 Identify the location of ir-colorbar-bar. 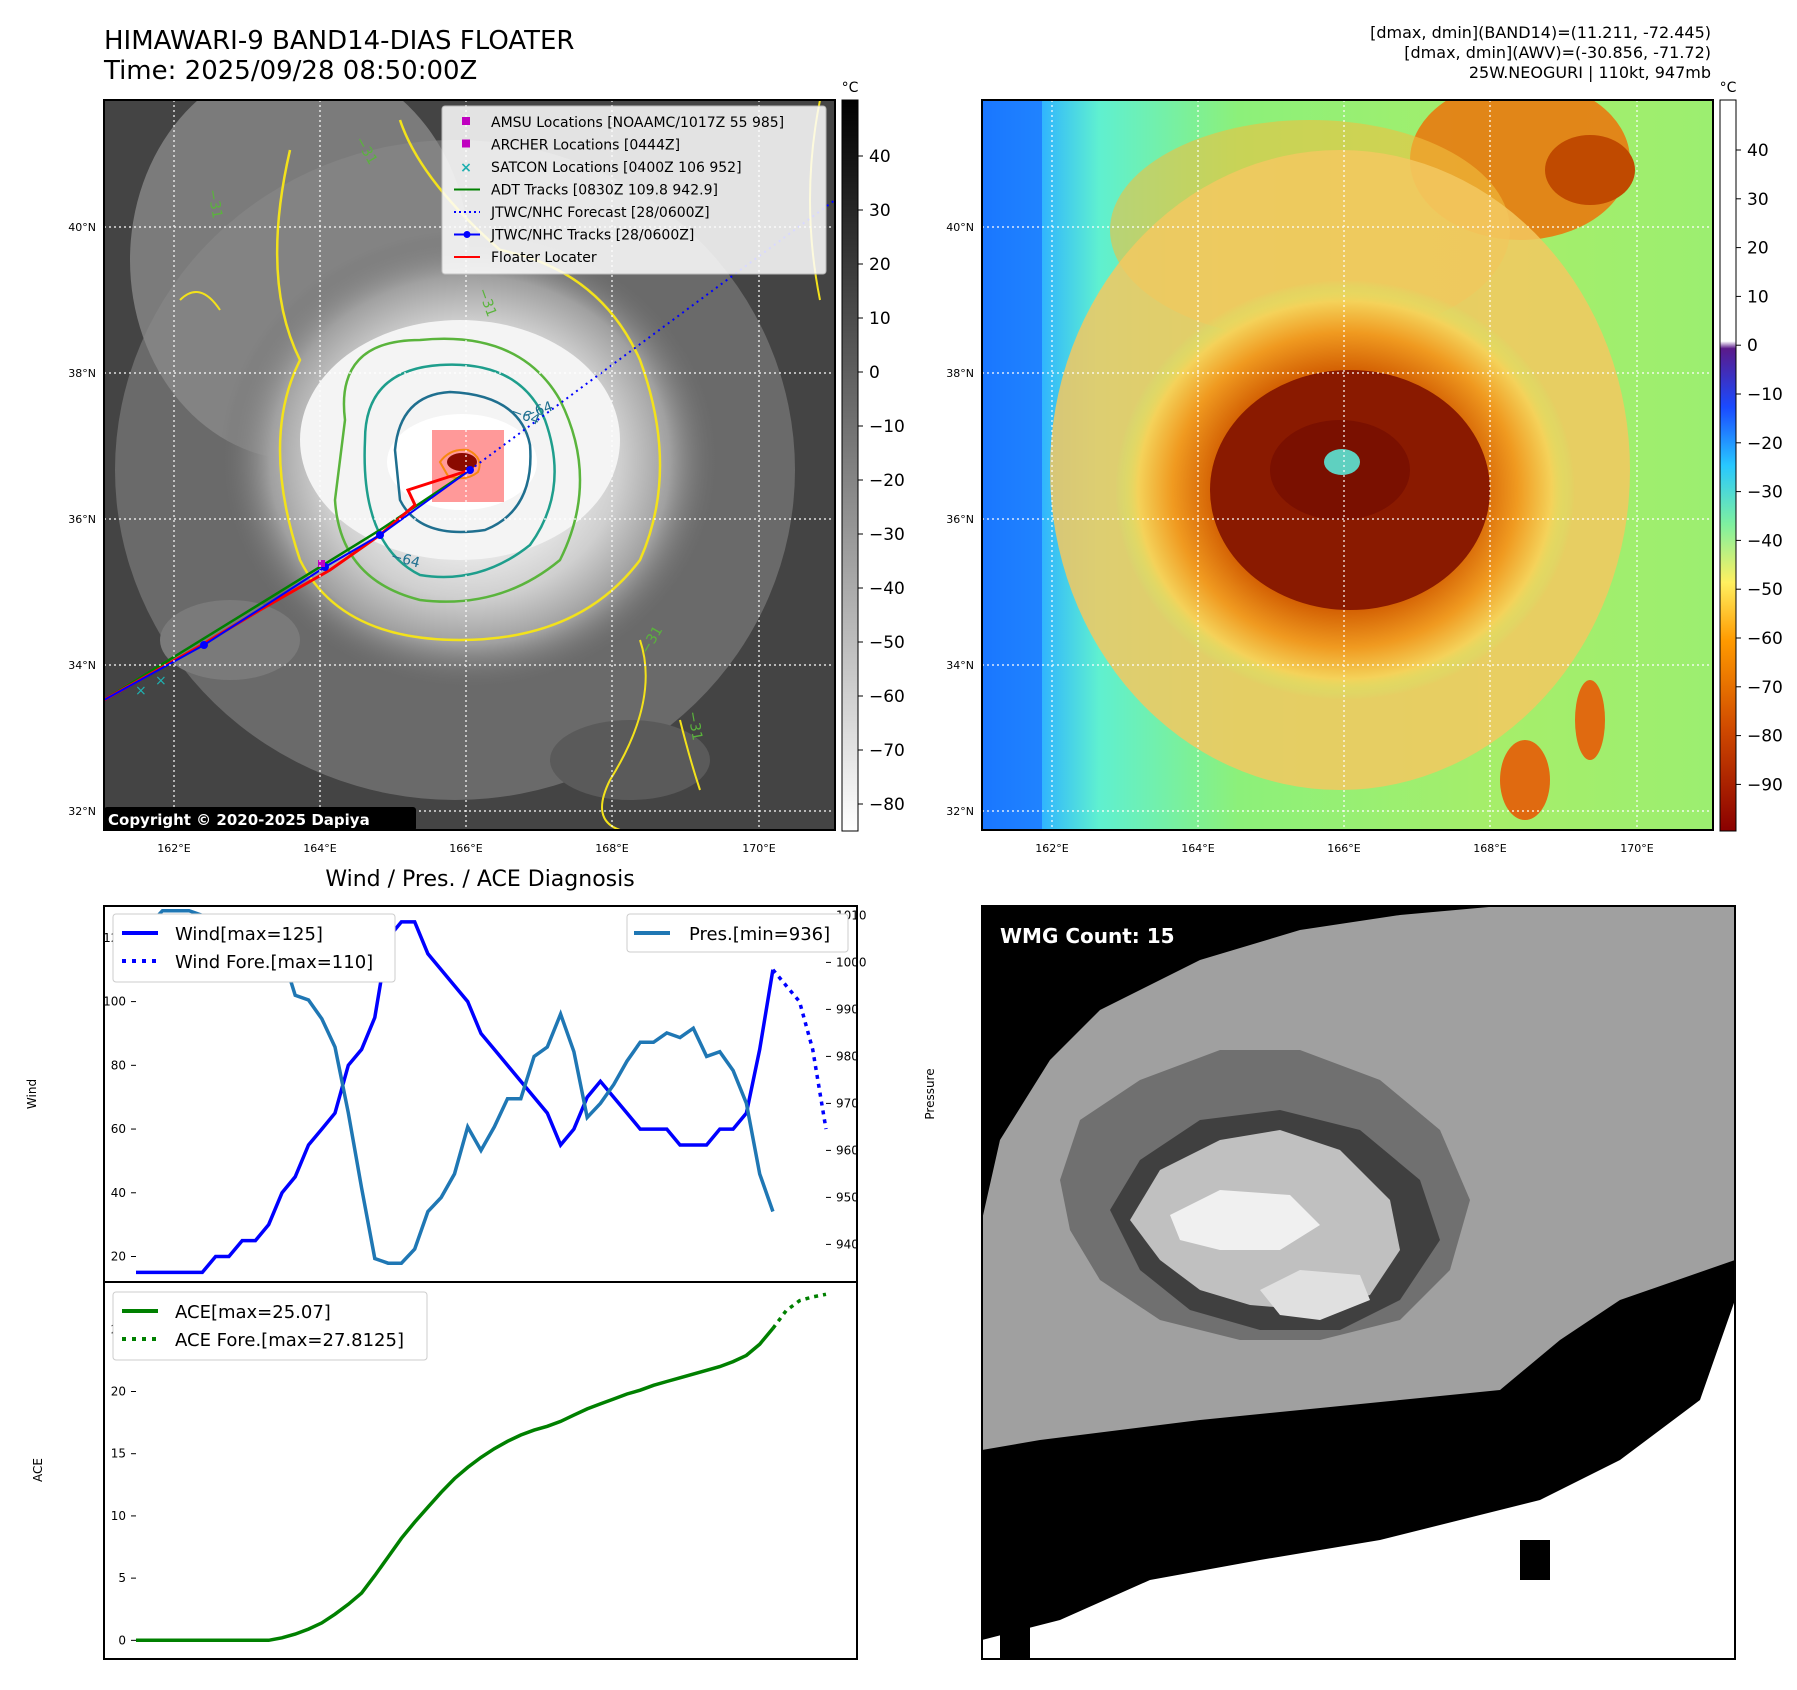
(850, 465).